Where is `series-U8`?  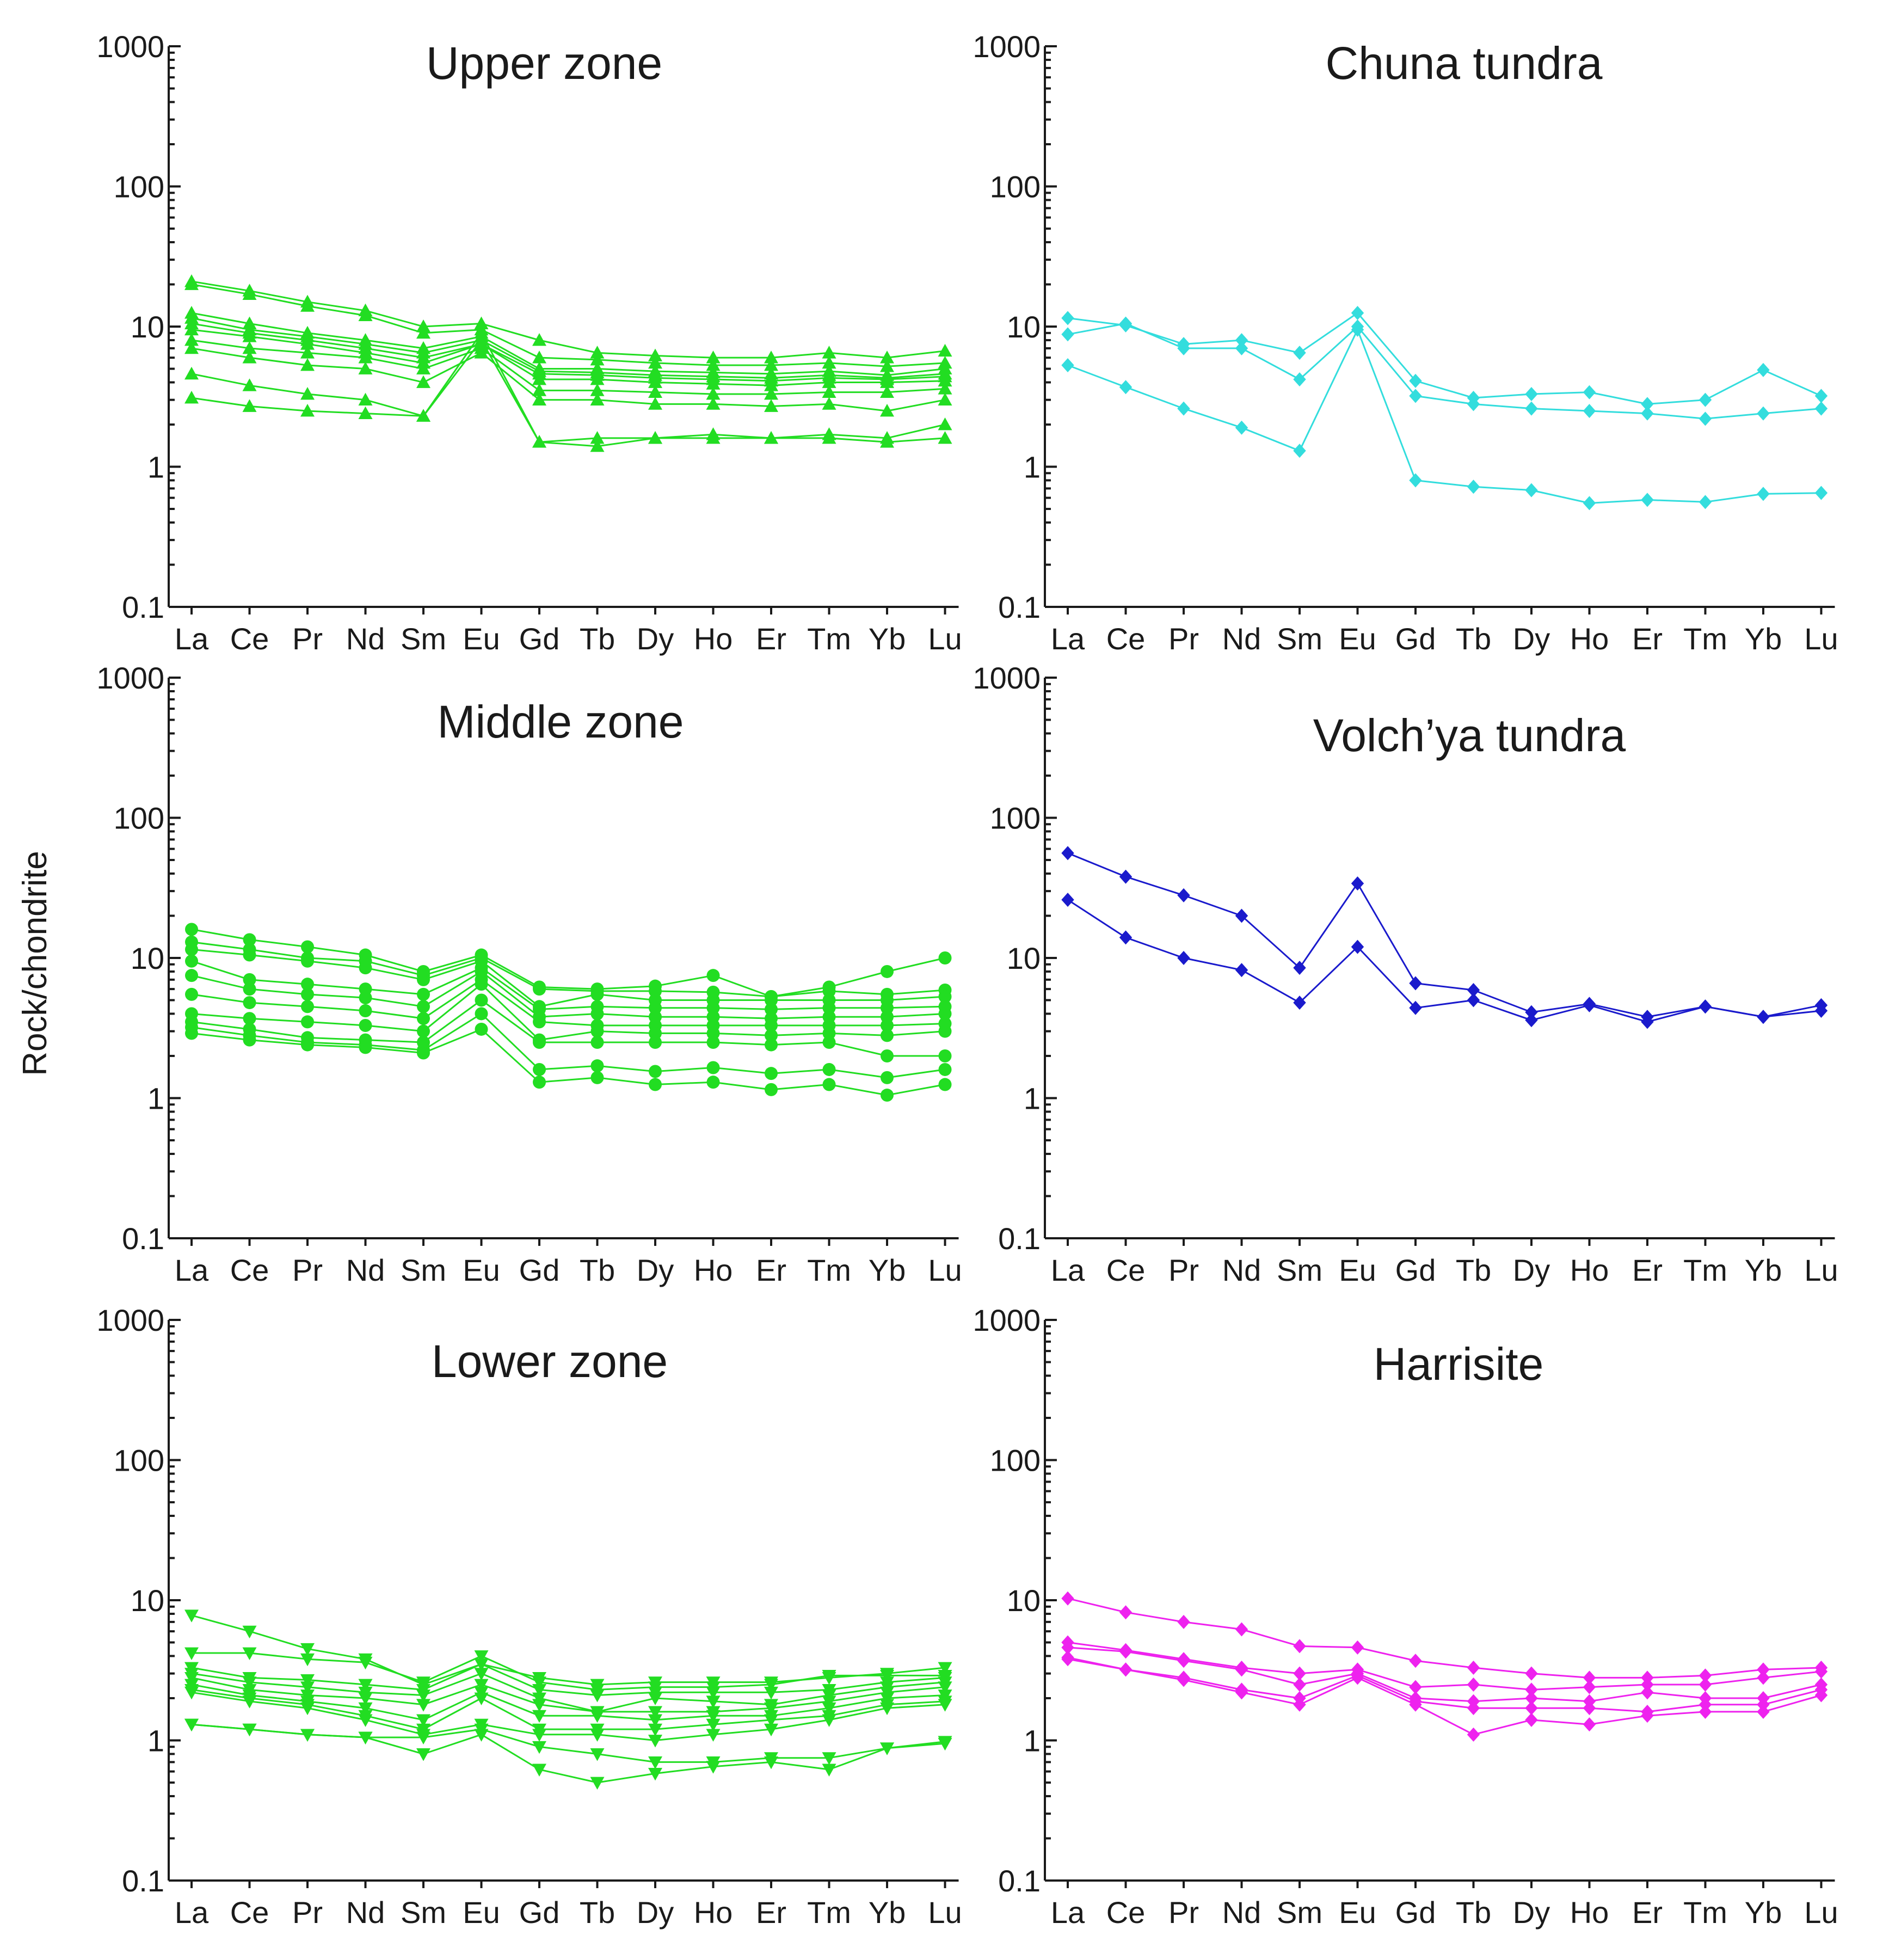
series-U8 is located at coordinates (568, 379).